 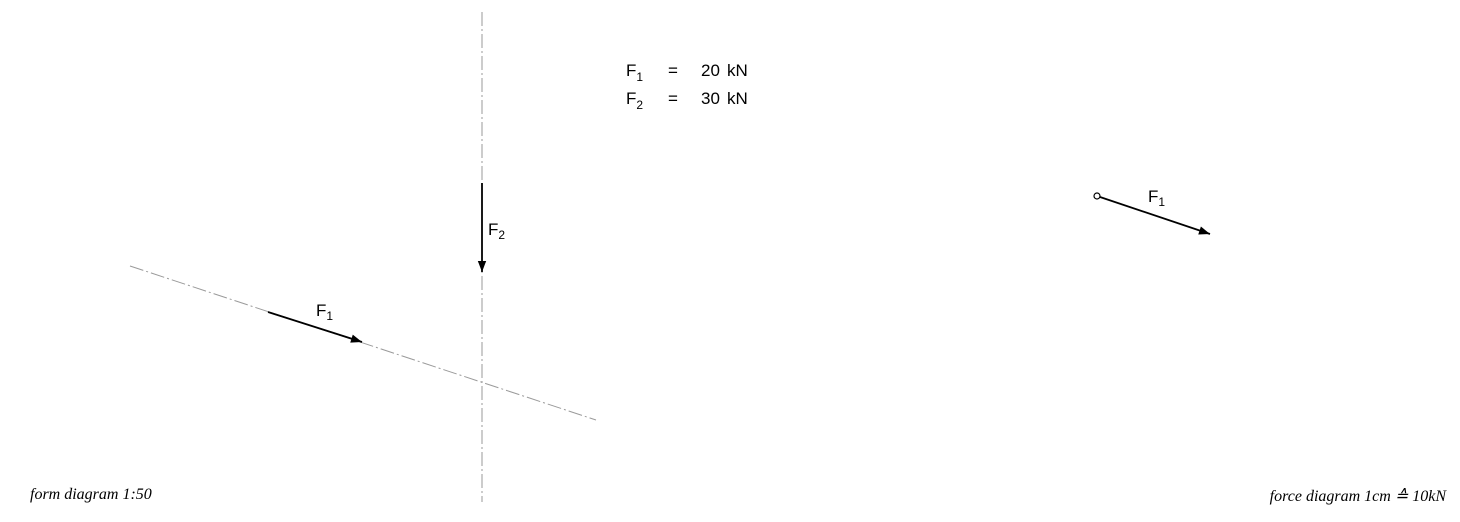 What do you see at coordinates (91, 494) in the screenshot?
I see `form-diagram-caption: form diagram 1:50` at bounding box center [91, 494].